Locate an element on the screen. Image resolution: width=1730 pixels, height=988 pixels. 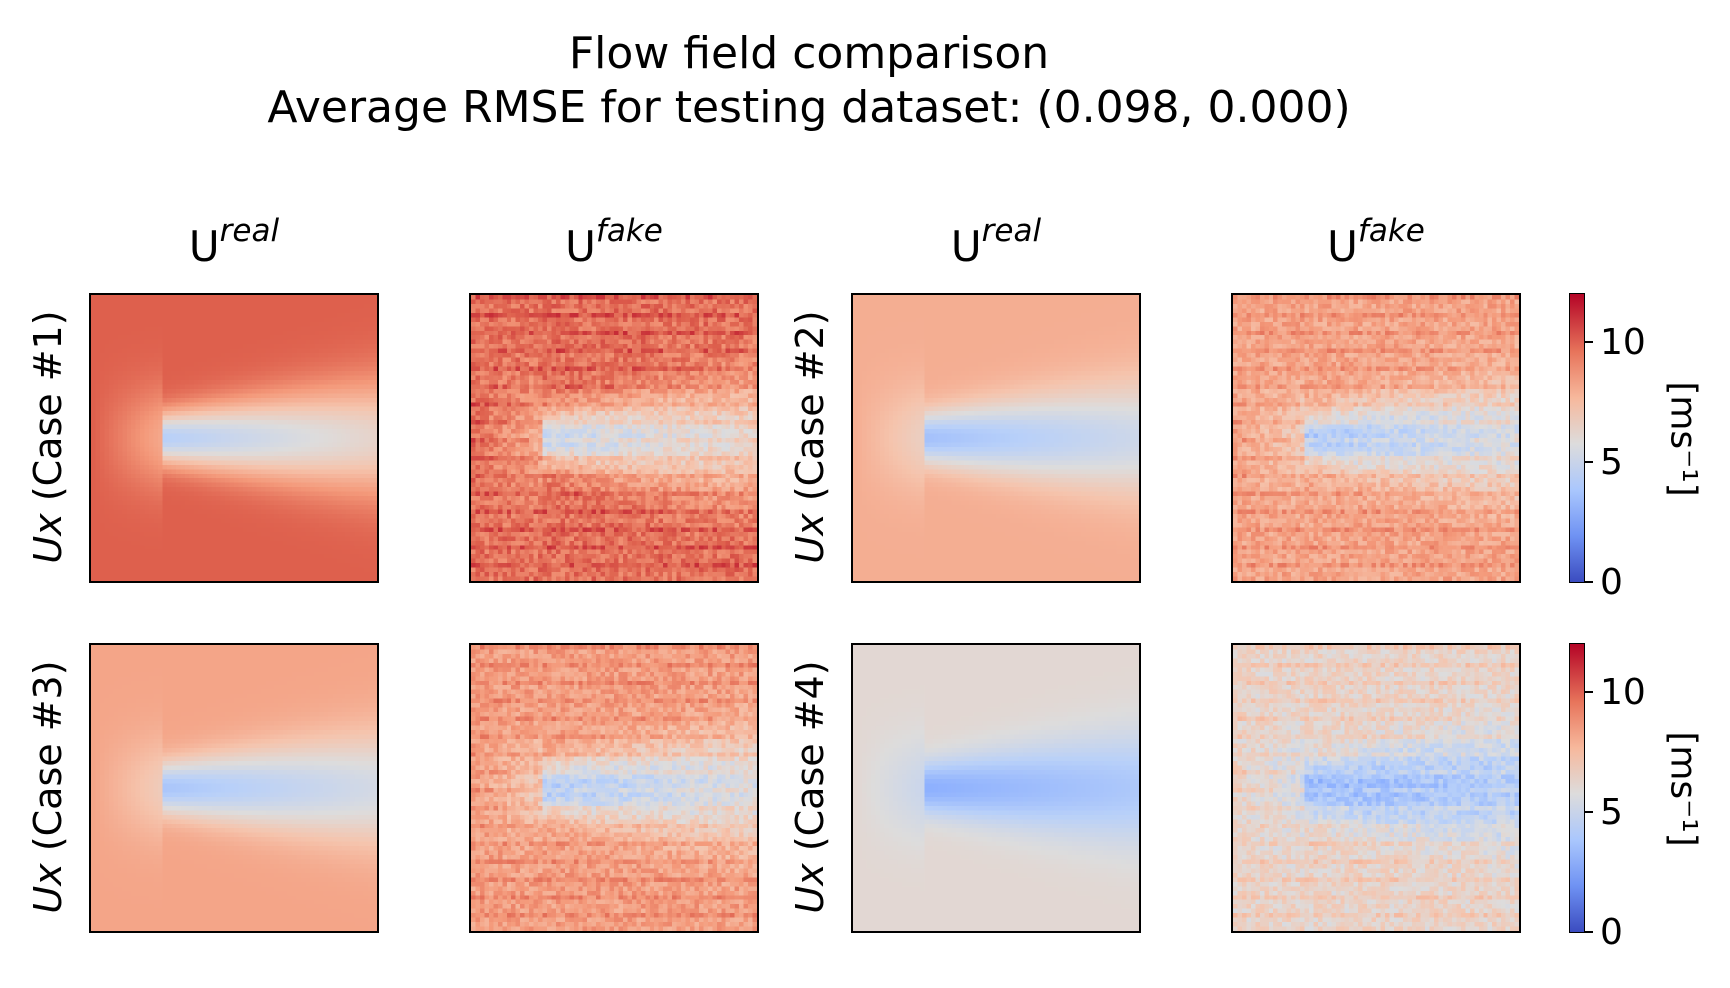
heatmap-case3-fake is located at coordinates (614, 788).